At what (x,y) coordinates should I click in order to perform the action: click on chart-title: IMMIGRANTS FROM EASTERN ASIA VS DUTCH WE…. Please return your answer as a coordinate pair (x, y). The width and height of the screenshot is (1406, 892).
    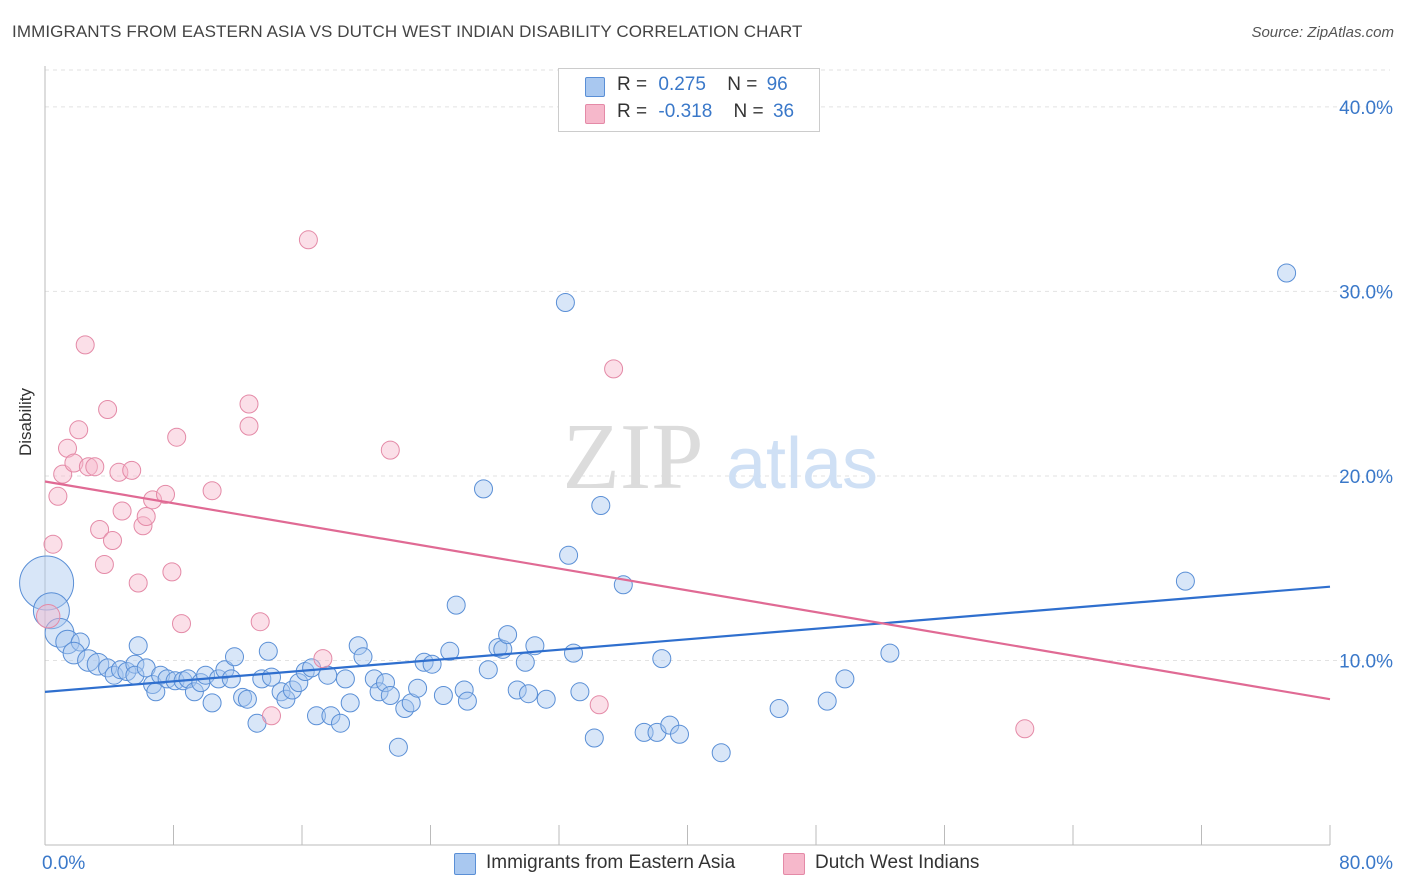
    Looking at the image, I should click on (407, 31).